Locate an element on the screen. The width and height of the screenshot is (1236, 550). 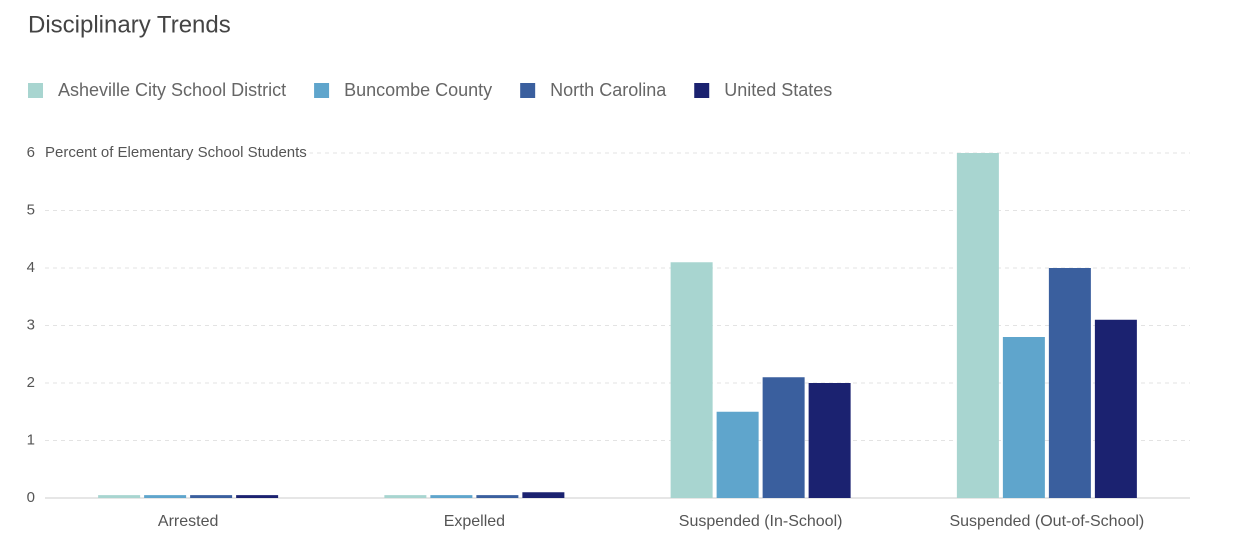
legend-label: Buncombe County is located at coordinates (418, 90).